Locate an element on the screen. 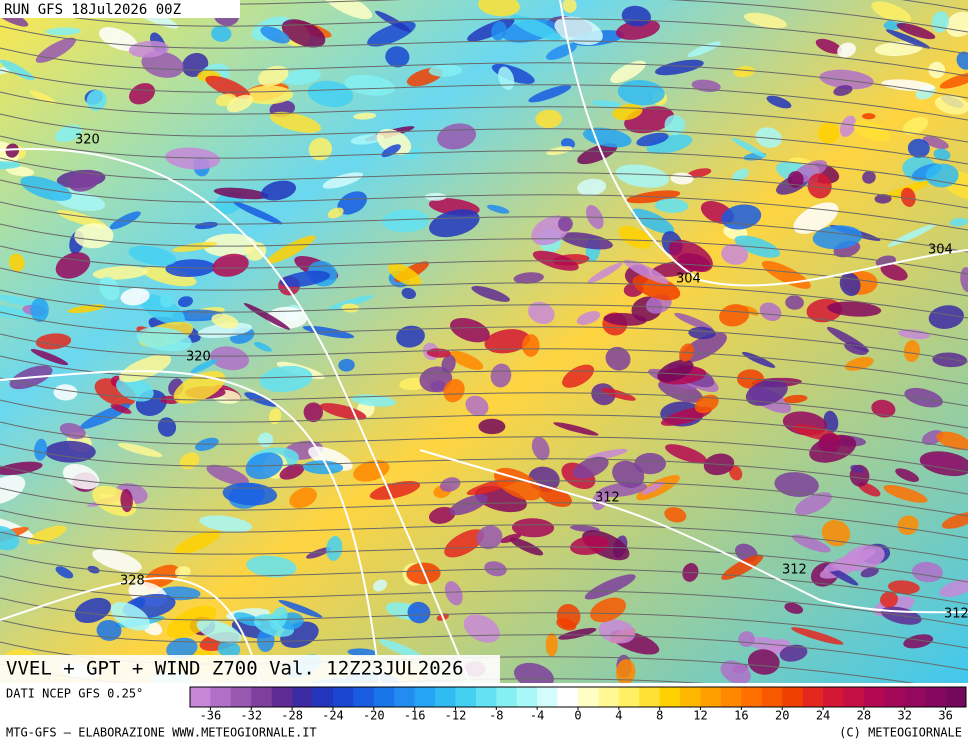  colorbar-tick-label: 16 is located at coordinates (741, 716).